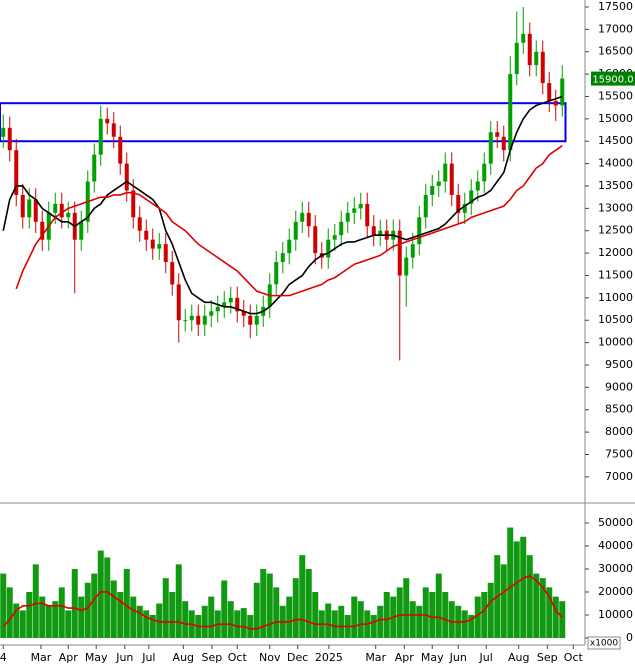  Describe the element at coordinates (547, 657) in the screenshot. I see `x-tick-label: Sep` at that location.